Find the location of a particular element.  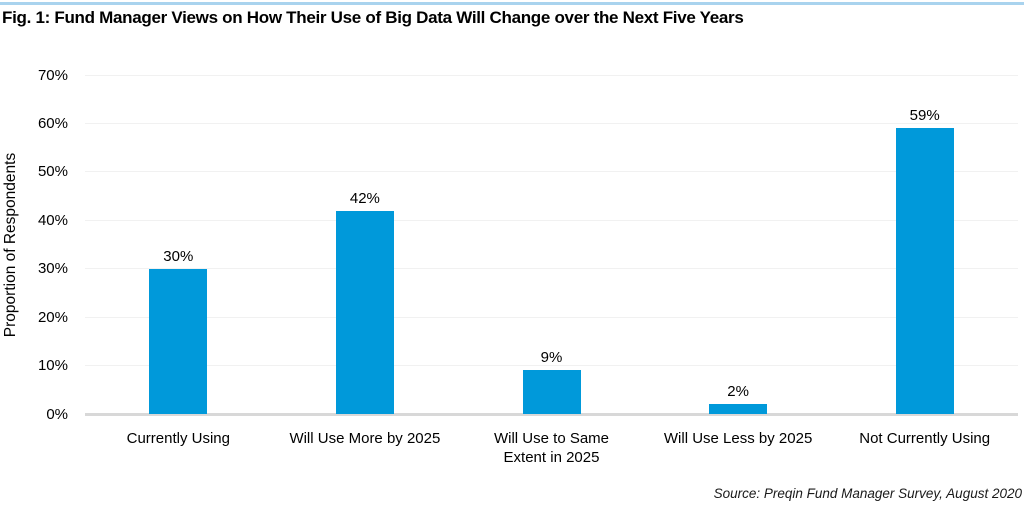

x-axis-category-label: Will Use Less by 2025 is located at coordinates (738, 438).